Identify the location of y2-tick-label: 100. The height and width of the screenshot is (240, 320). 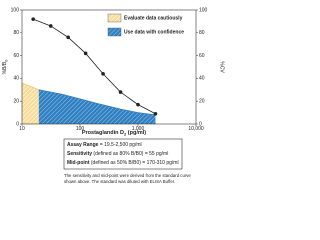
(203, 10).